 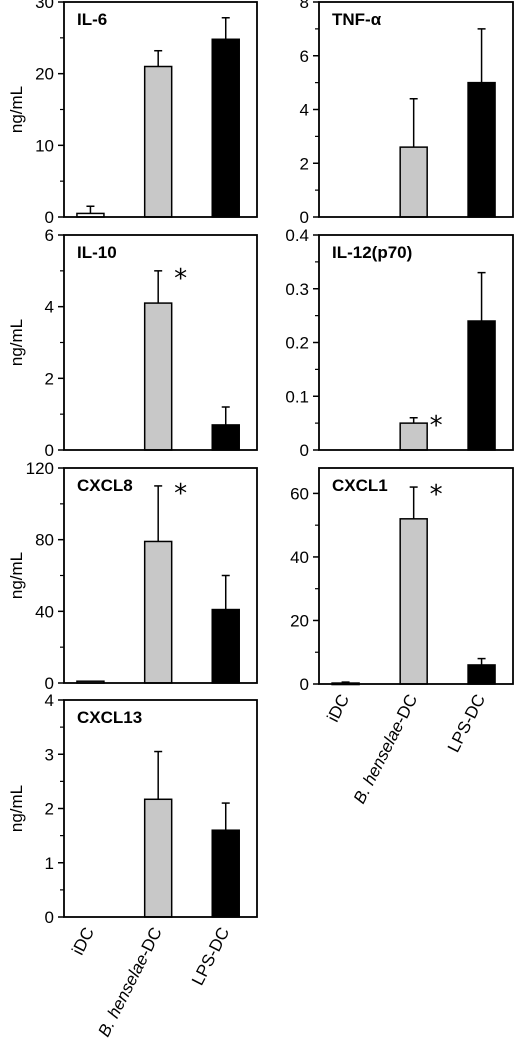 What do you see at coordinates (44, 540) in the screenshot?
I see `y-tick-label: 80` at bounding box center [44, 540].